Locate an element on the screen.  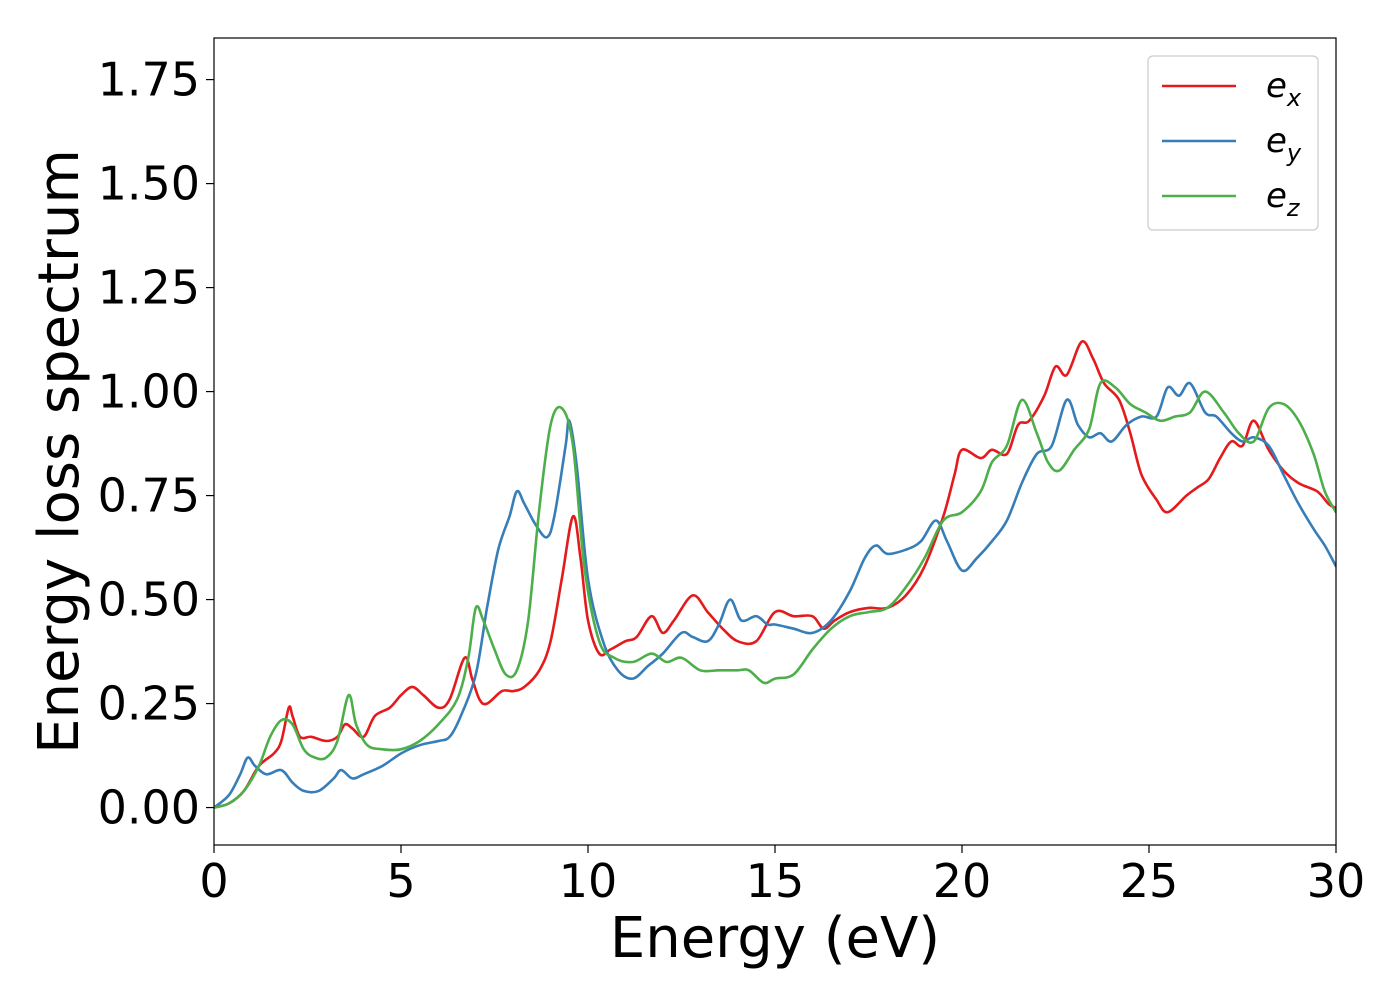
y-tick-label: 0.75 is located at coordinates (149, 496).